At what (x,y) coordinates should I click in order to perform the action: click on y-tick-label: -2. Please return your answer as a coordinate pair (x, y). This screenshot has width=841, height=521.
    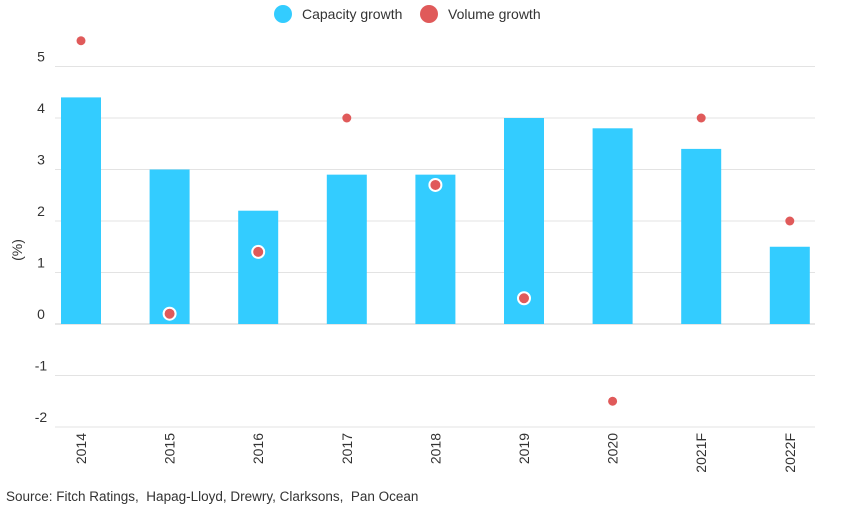
    Looking at the image, I should click on (41, 417).